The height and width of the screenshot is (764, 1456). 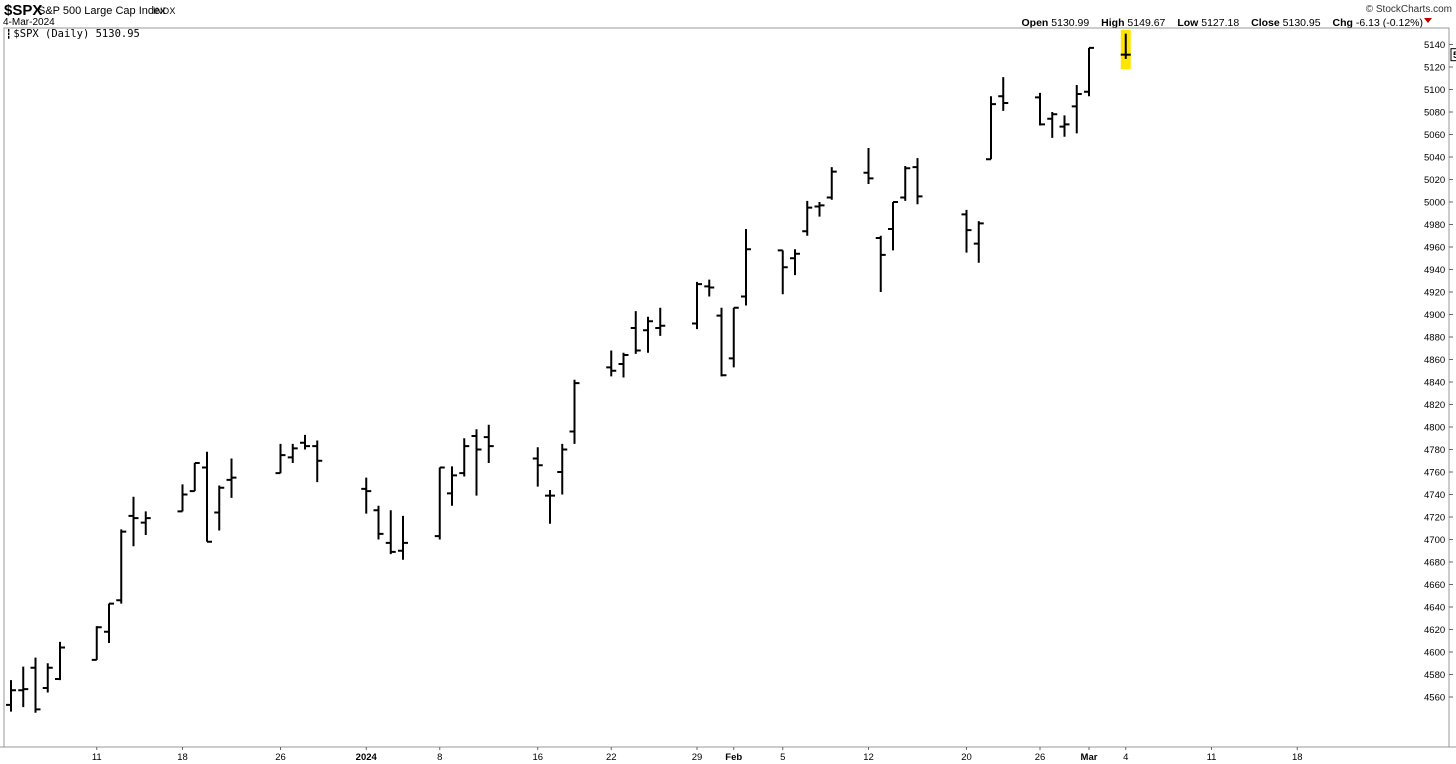 What do you see at coordinates (1035, 23) in the screenshot?
I see `open-label: Open` at bounding box center [1035, 23].